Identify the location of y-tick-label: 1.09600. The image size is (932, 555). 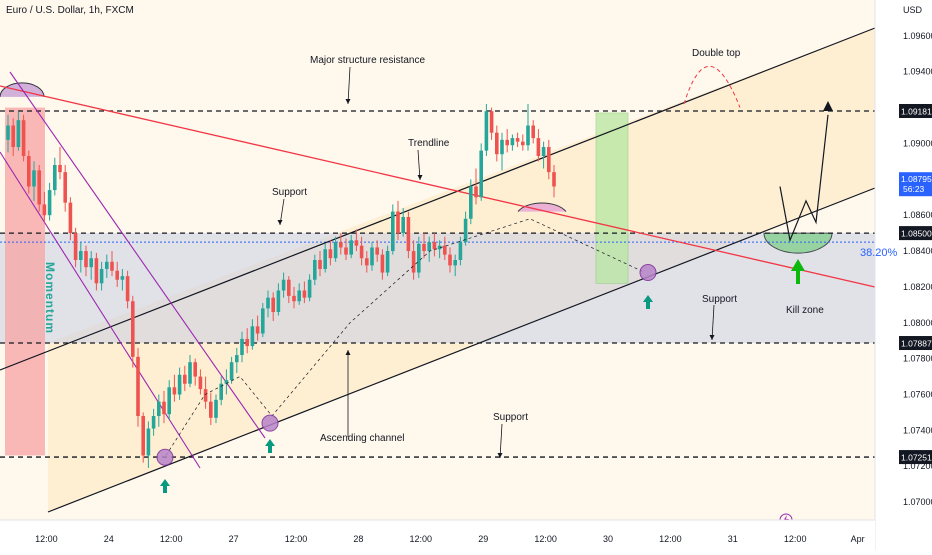
(917, 36).